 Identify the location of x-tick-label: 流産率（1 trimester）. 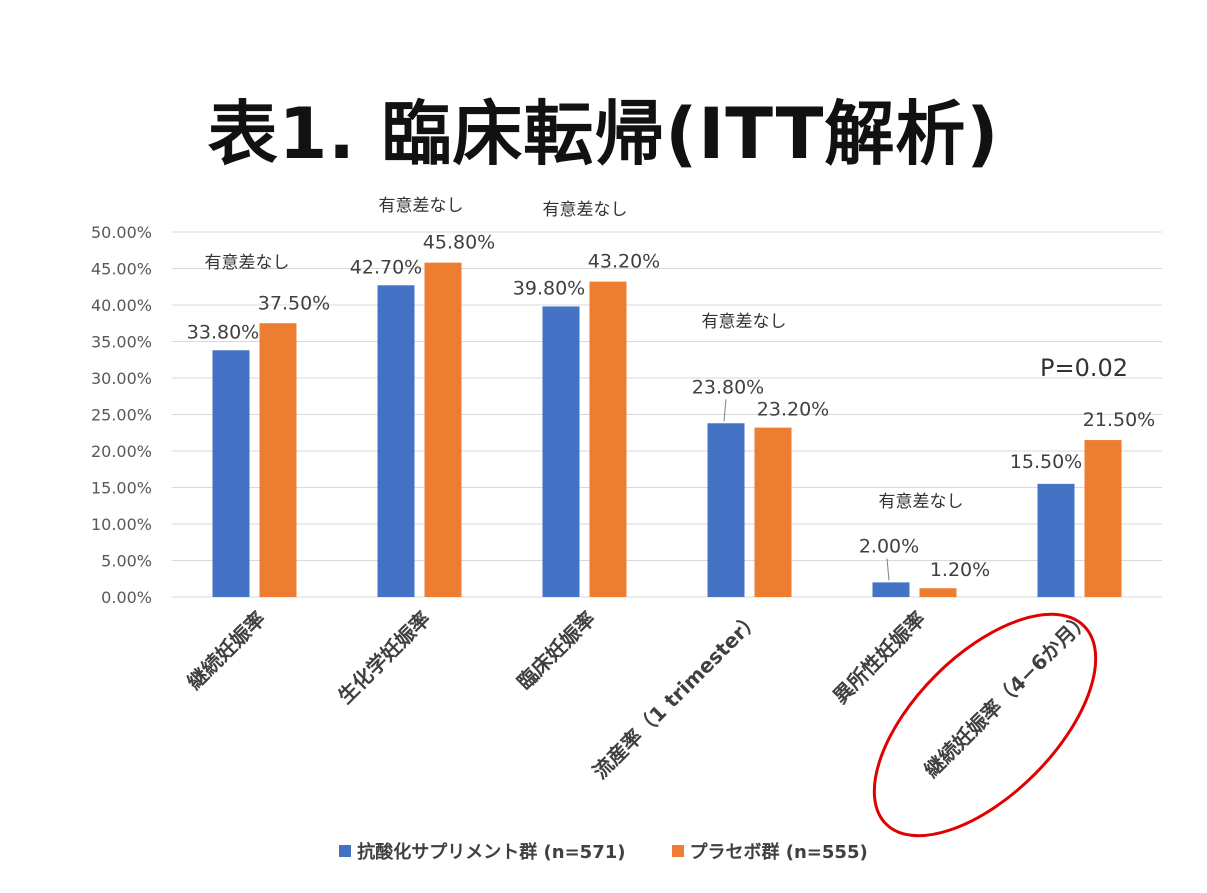
(676, 695).